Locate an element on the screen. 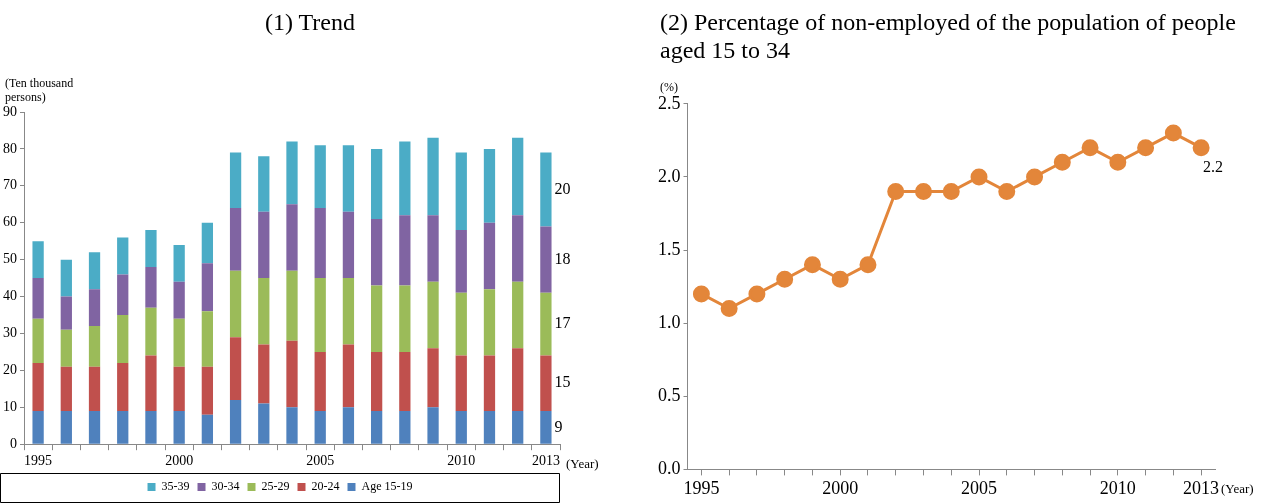 The width and height of the screenshot is (1275, 503). y-tick-label: 40 is located at coordinates (10, 296).